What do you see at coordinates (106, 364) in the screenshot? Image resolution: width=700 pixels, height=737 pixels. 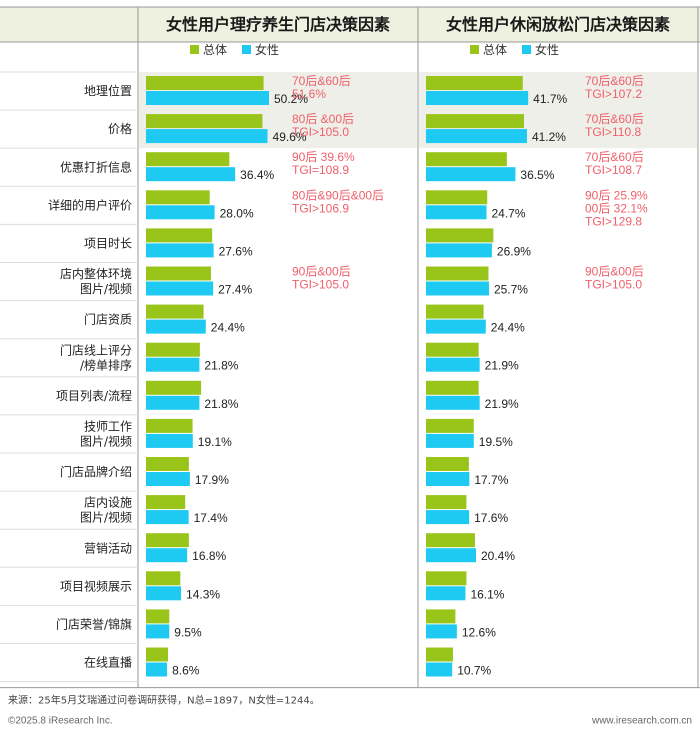 I see `category-label: /榜单排序` at bounding box center [106, 364].